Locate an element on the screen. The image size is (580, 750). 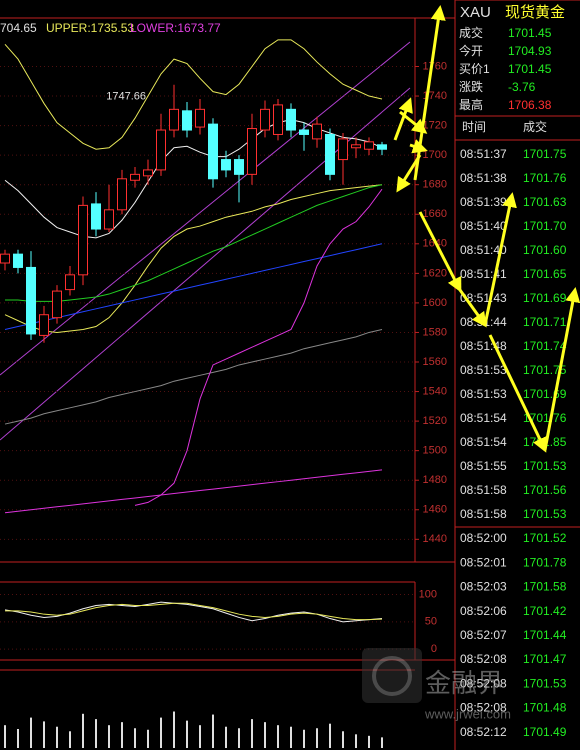
tick-price: 1701.74 is located at coordinates (545, 346).